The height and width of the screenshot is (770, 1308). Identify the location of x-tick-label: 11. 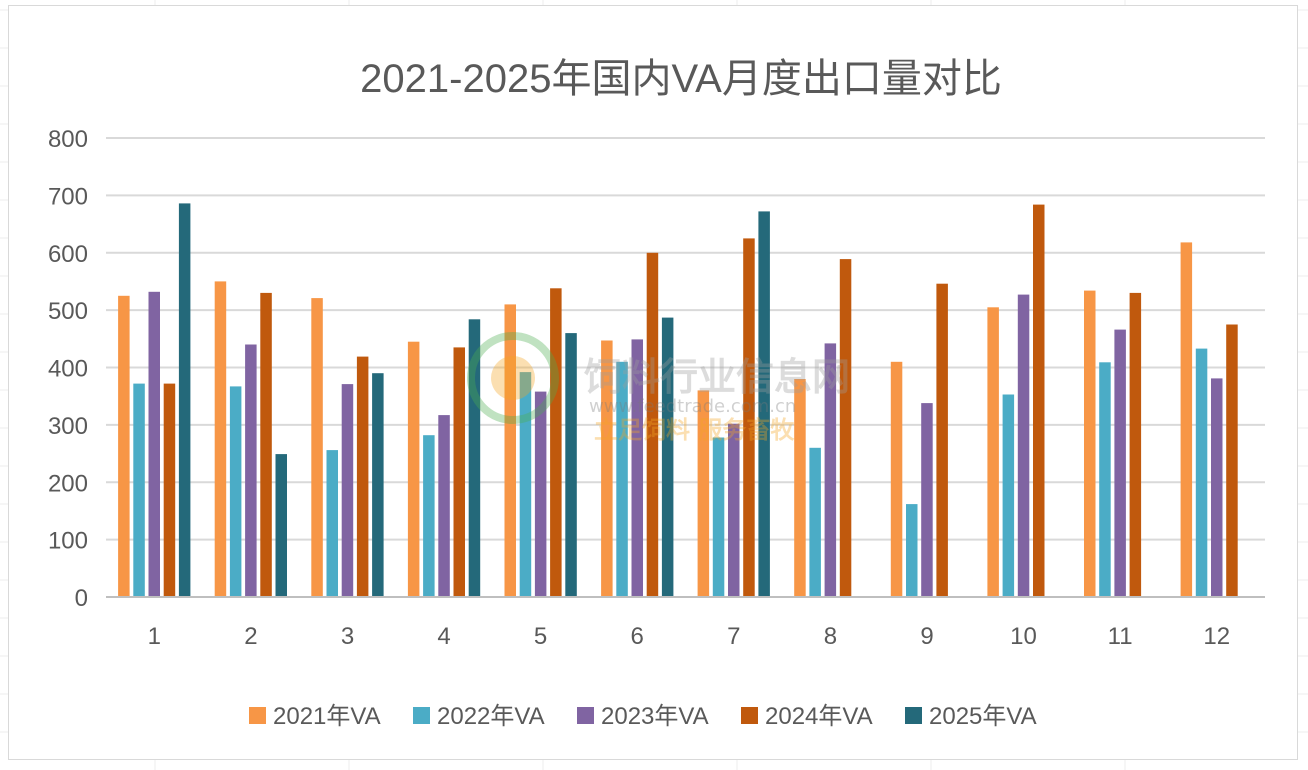
(1120, 636).